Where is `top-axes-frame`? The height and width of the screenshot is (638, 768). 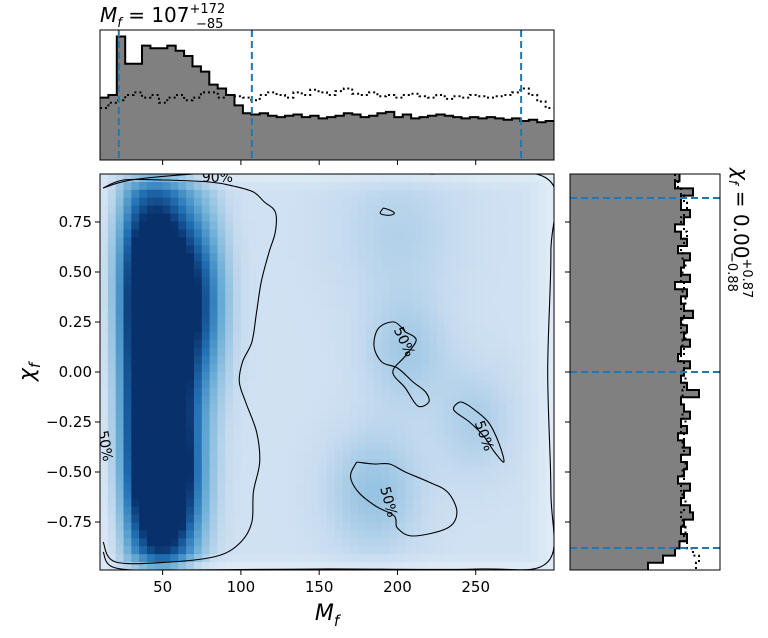
top-axes-frame is located at coordinates (327, 95).